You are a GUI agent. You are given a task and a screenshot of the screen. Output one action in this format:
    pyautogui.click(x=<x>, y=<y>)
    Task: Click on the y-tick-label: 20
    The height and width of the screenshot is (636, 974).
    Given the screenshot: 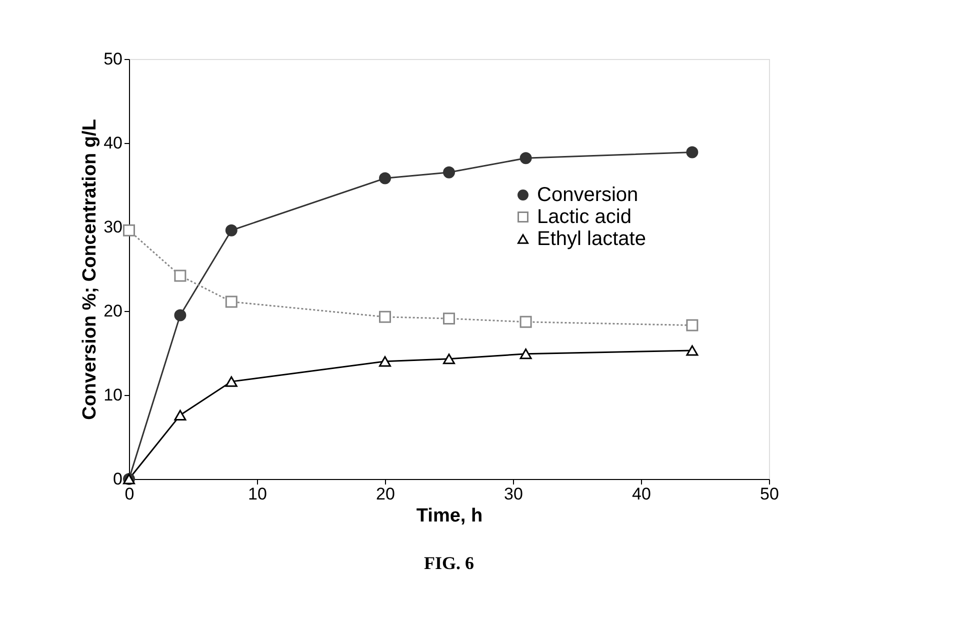 What is the action you would take?
    pyautogui.click(x=113, y=311)
    